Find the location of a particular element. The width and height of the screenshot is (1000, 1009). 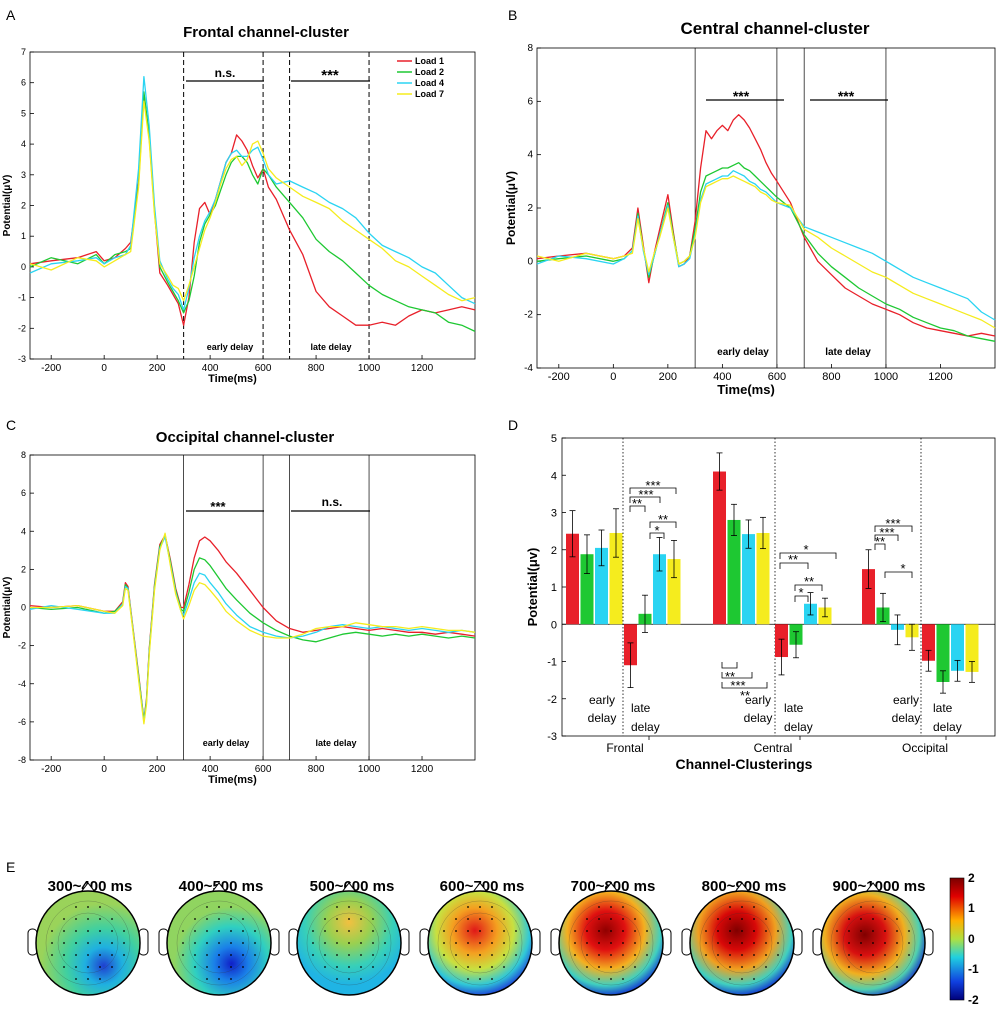

x-tick-label: 0 is located at coordinates (104, 368).